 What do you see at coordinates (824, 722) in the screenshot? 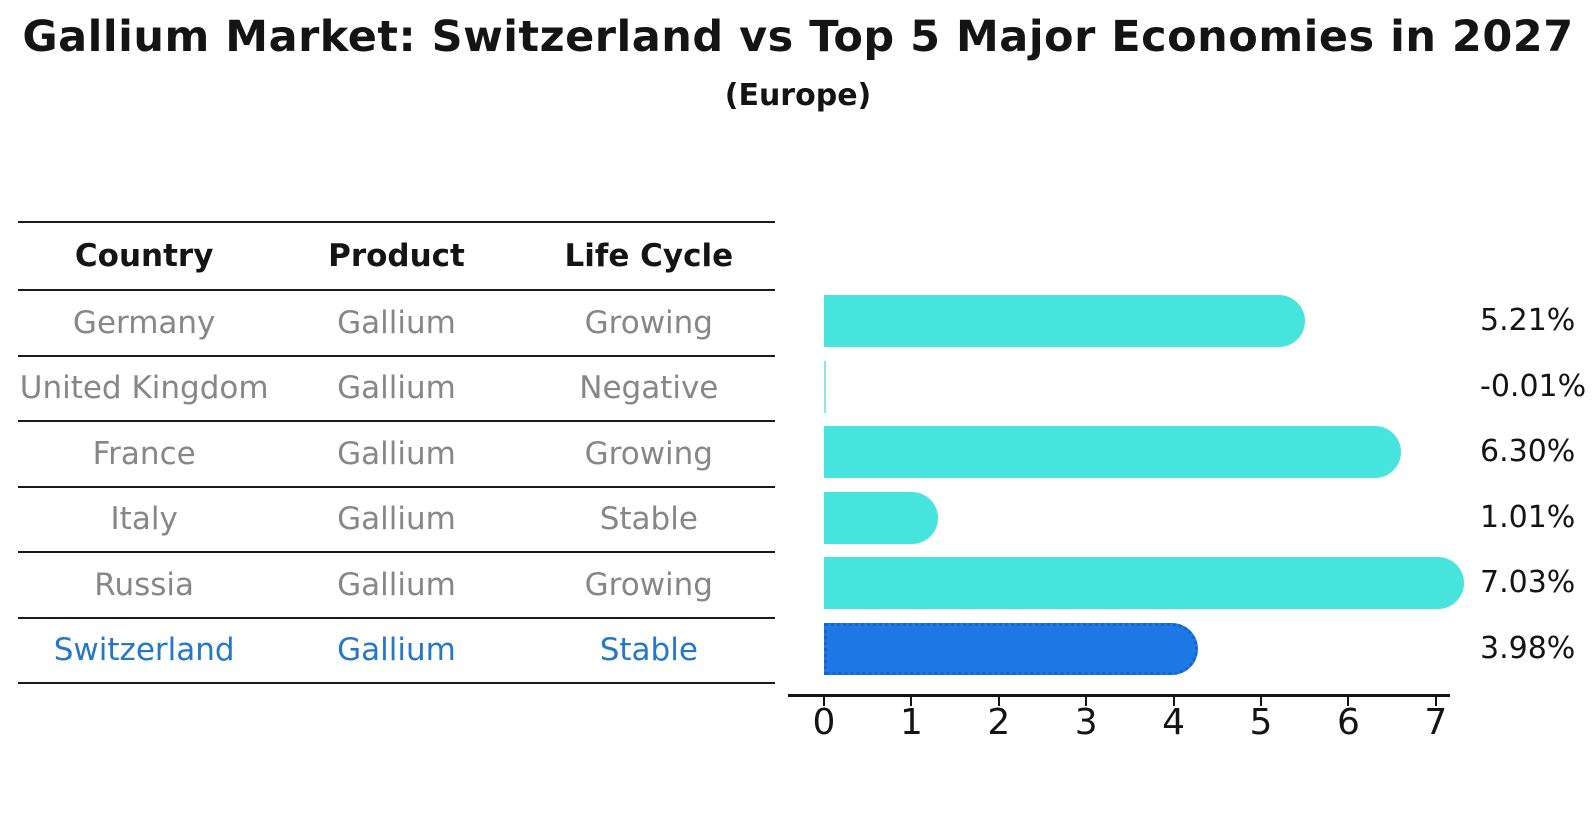
I see `x-axis-tick-label: 0` at bounding box center [824, 722].